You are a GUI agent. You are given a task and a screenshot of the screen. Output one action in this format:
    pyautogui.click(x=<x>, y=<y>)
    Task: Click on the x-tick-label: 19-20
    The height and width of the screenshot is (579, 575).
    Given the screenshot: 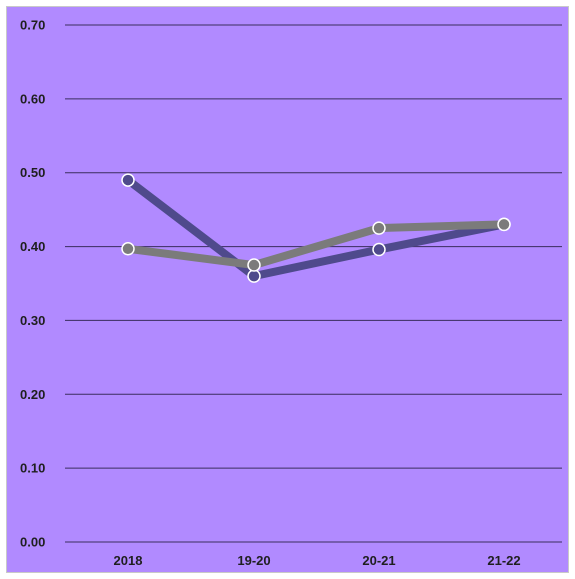 What is the action you would take?
    pyautogui.click(x=253, y=560)
    